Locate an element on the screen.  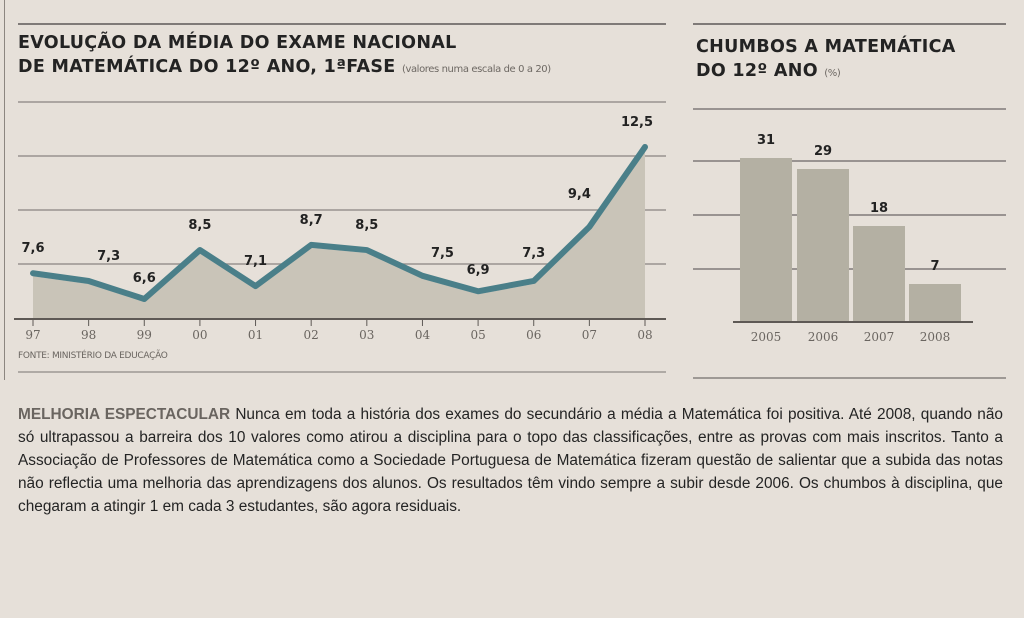
top-rule-right is located at coordinates (849, 24).